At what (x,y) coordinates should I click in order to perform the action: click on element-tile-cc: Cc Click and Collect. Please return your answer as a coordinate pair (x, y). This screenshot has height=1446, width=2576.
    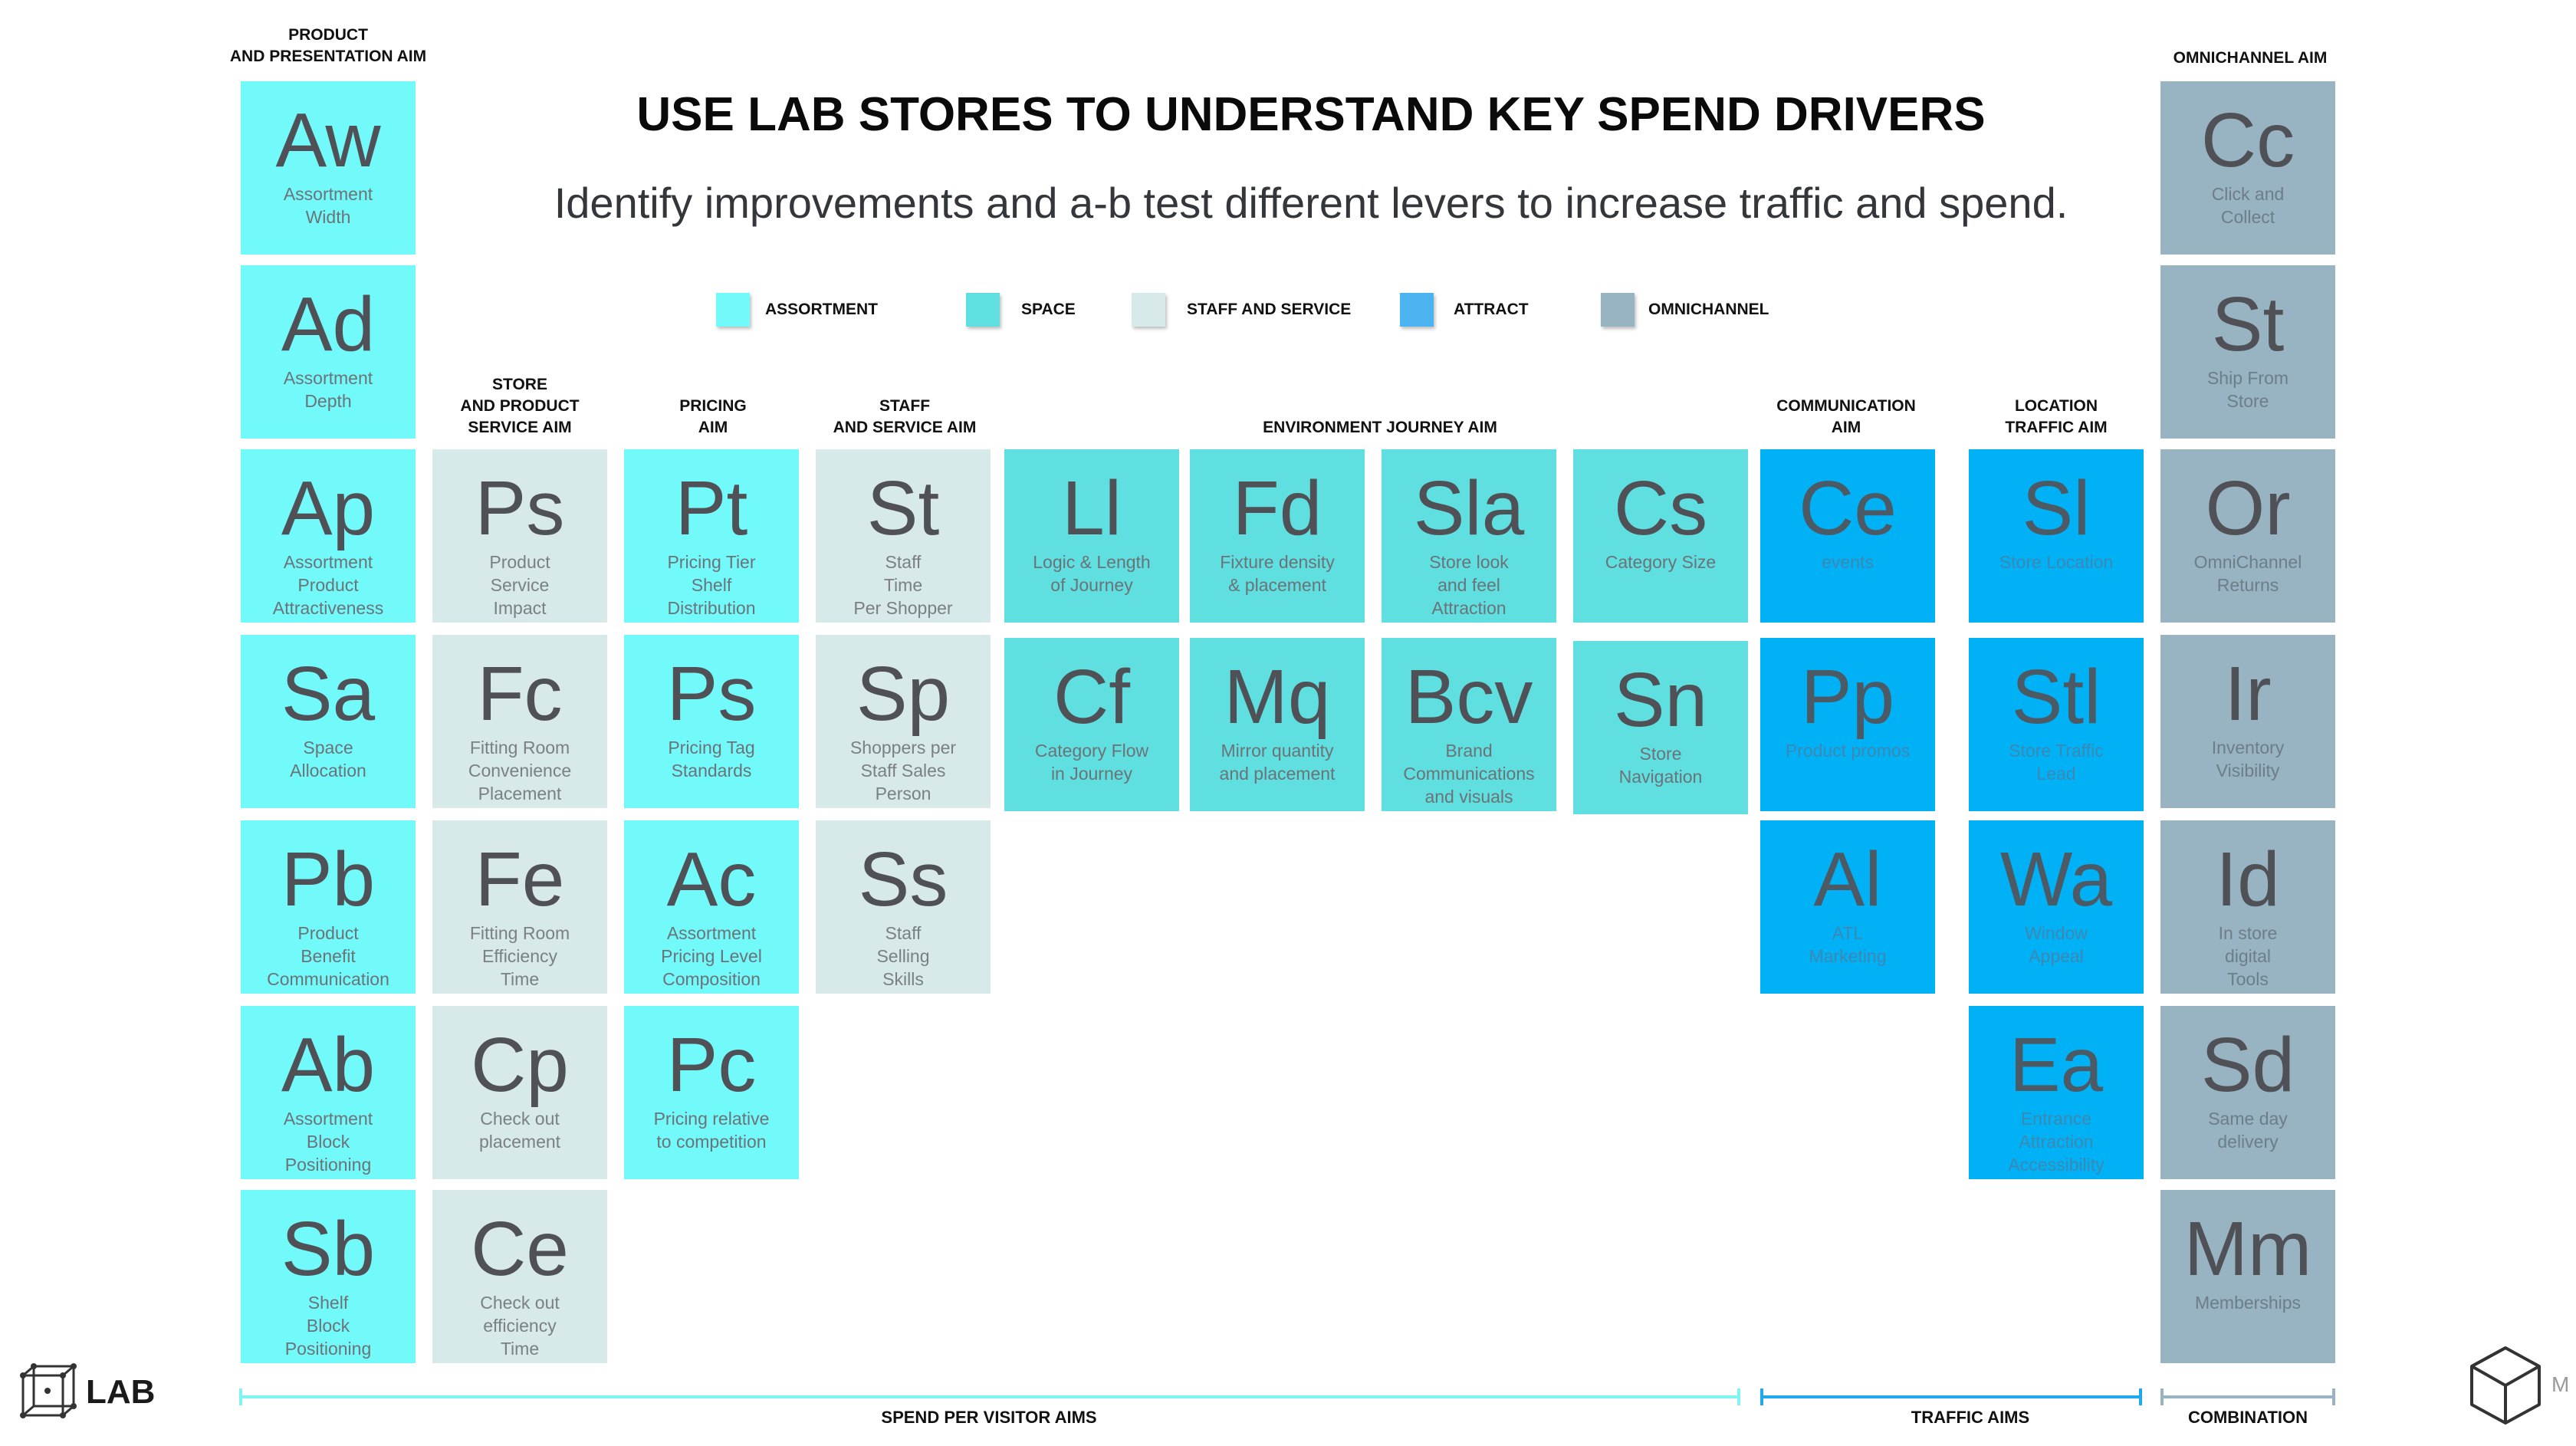
    Looking at the image, I should click on (2248, 168).